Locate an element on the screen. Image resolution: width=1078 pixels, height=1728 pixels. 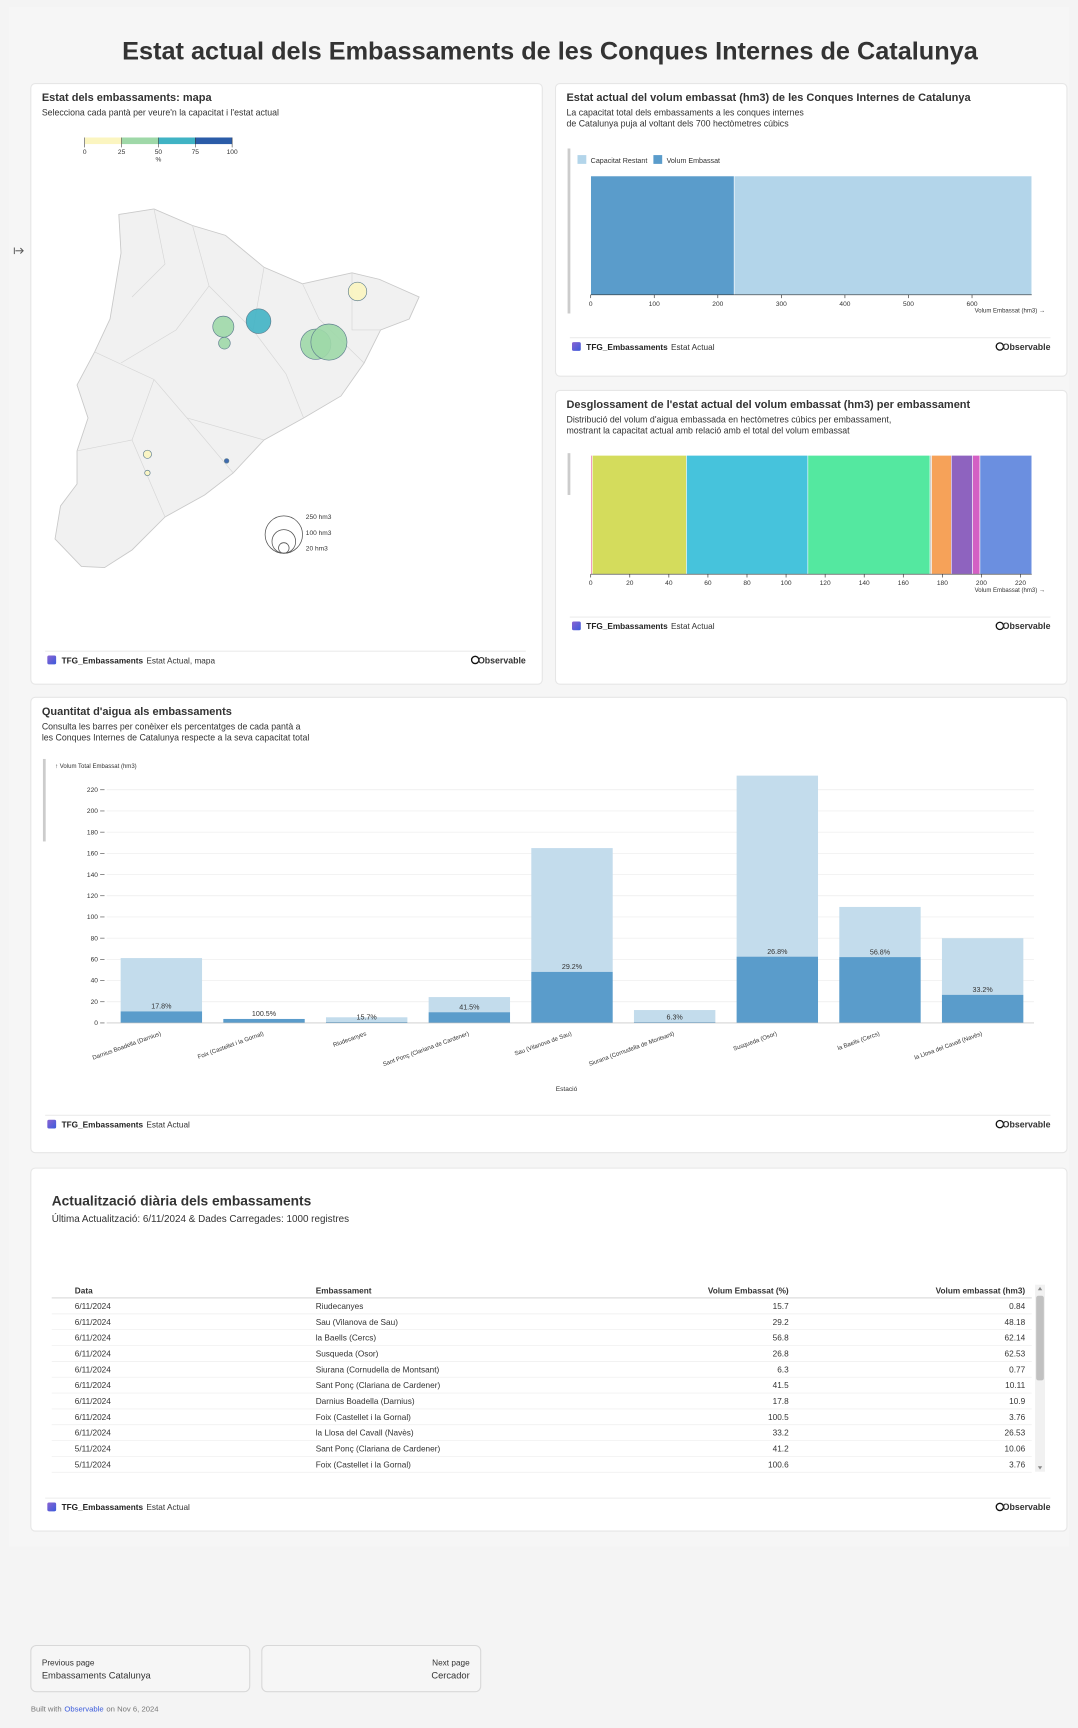
scrollbar-thumb is located at coordinates (1040, 1338).